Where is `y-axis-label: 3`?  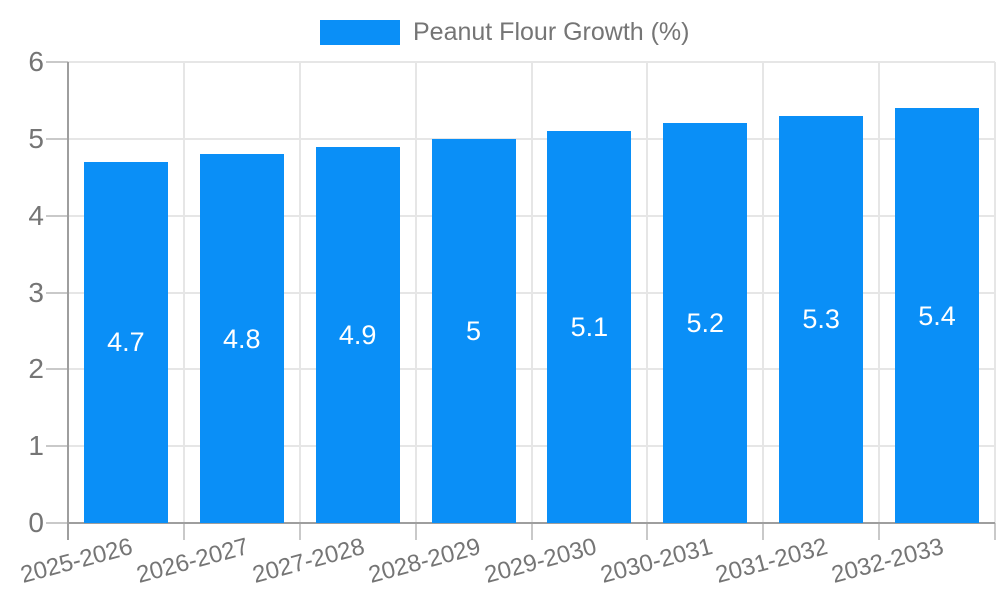
y-axis-label: 3 is located at coordinates (36, 292).